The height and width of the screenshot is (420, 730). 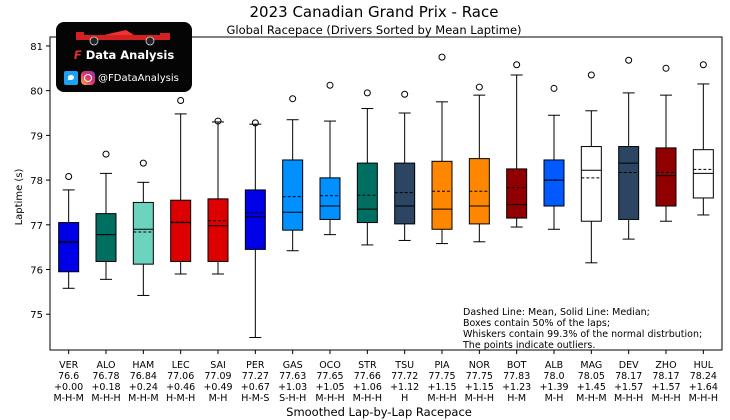 What do you see at coordinates (404, 398) in the screenshot?
I see `driver-tyres: H` at bounding box center [404, 398].